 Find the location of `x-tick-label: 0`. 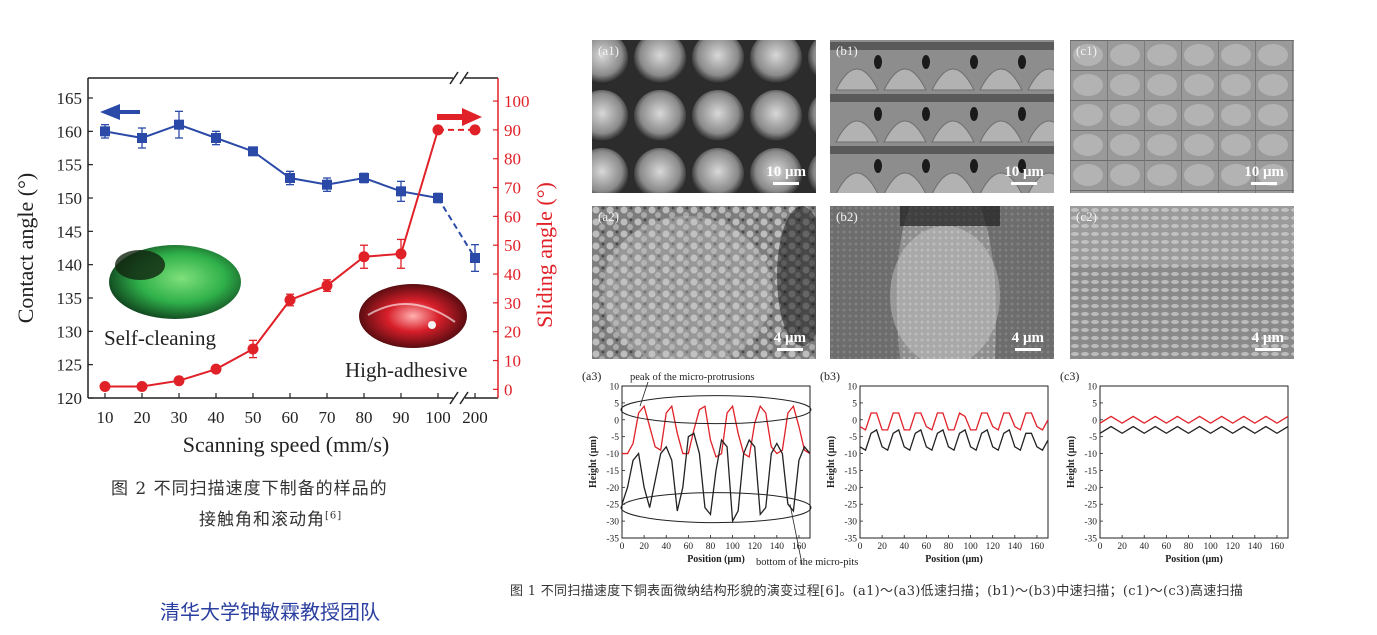

x-tick-label: 0 is located at coordinates (860, 547).